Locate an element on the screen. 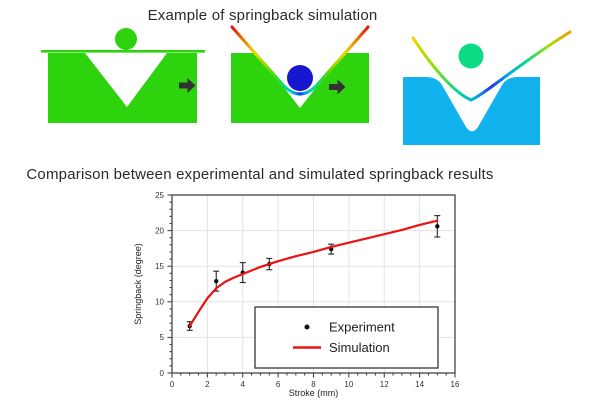  x-tick-label: 10 is located at coordinates (348, 384).